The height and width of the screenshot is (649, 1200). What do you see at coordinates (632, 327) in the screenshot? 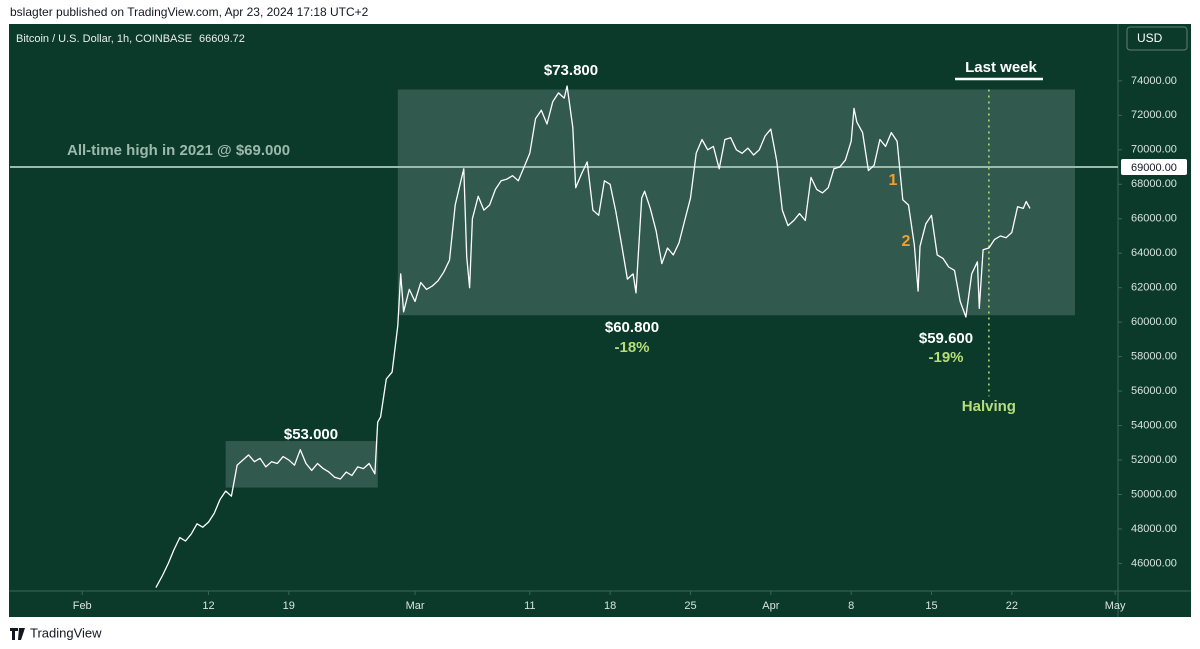
I see `annotation: $60.800` at bounding box center [632, 327].